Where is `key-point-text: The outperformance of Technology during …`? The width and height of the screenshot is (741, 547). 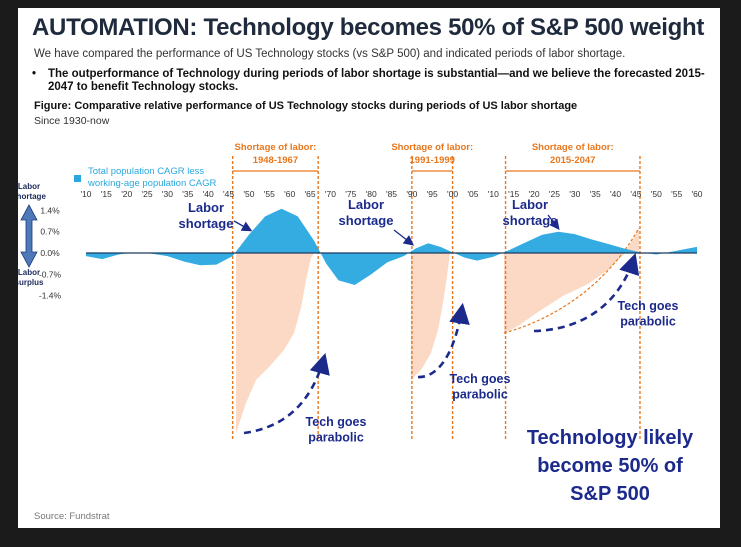 key-point-text: The outperformance of Technology during … is located at coordinates (376, 80).